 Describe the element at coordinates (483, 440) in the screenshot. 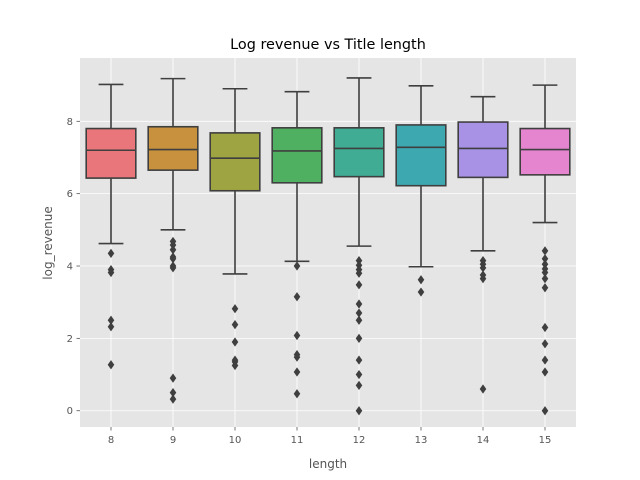

I see `x-tick-label: 14` at that location.